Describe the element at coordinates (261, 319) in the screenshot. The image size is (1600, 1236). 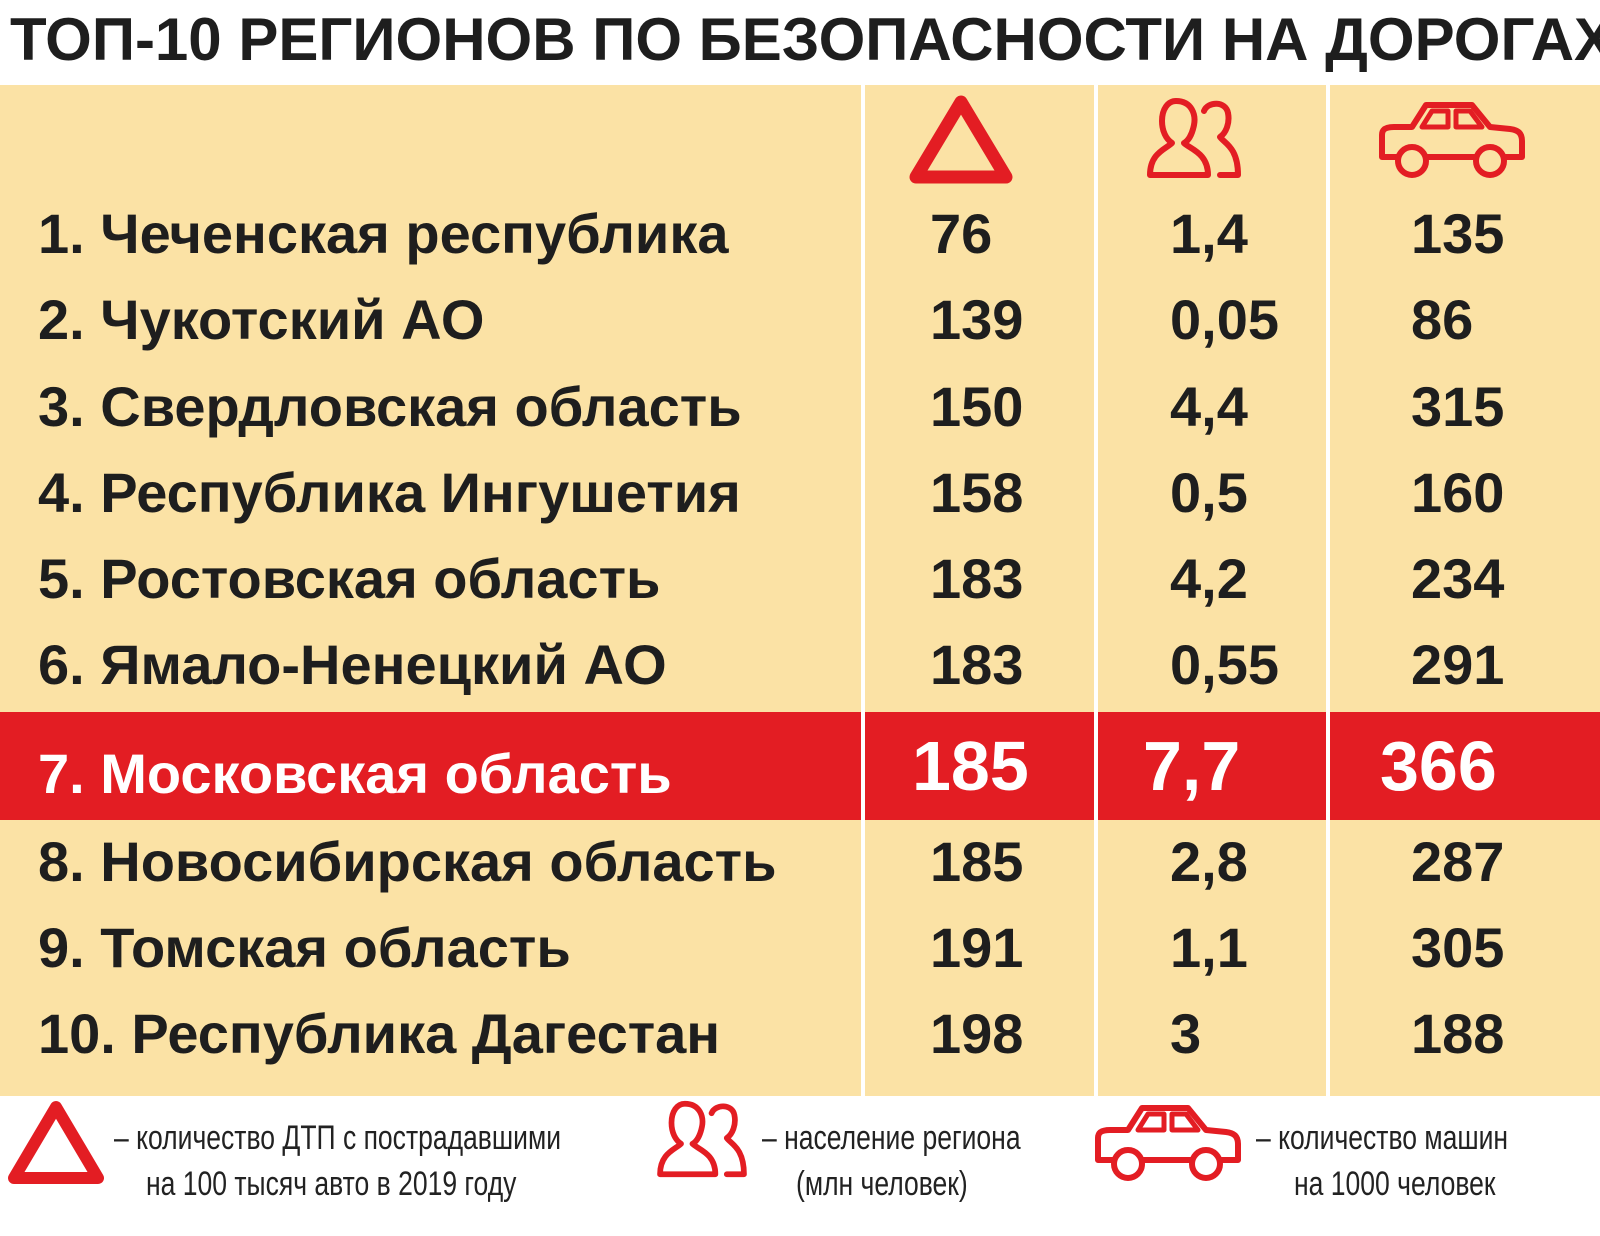
I see `region-name: 2. Чукотский АО` at that location.